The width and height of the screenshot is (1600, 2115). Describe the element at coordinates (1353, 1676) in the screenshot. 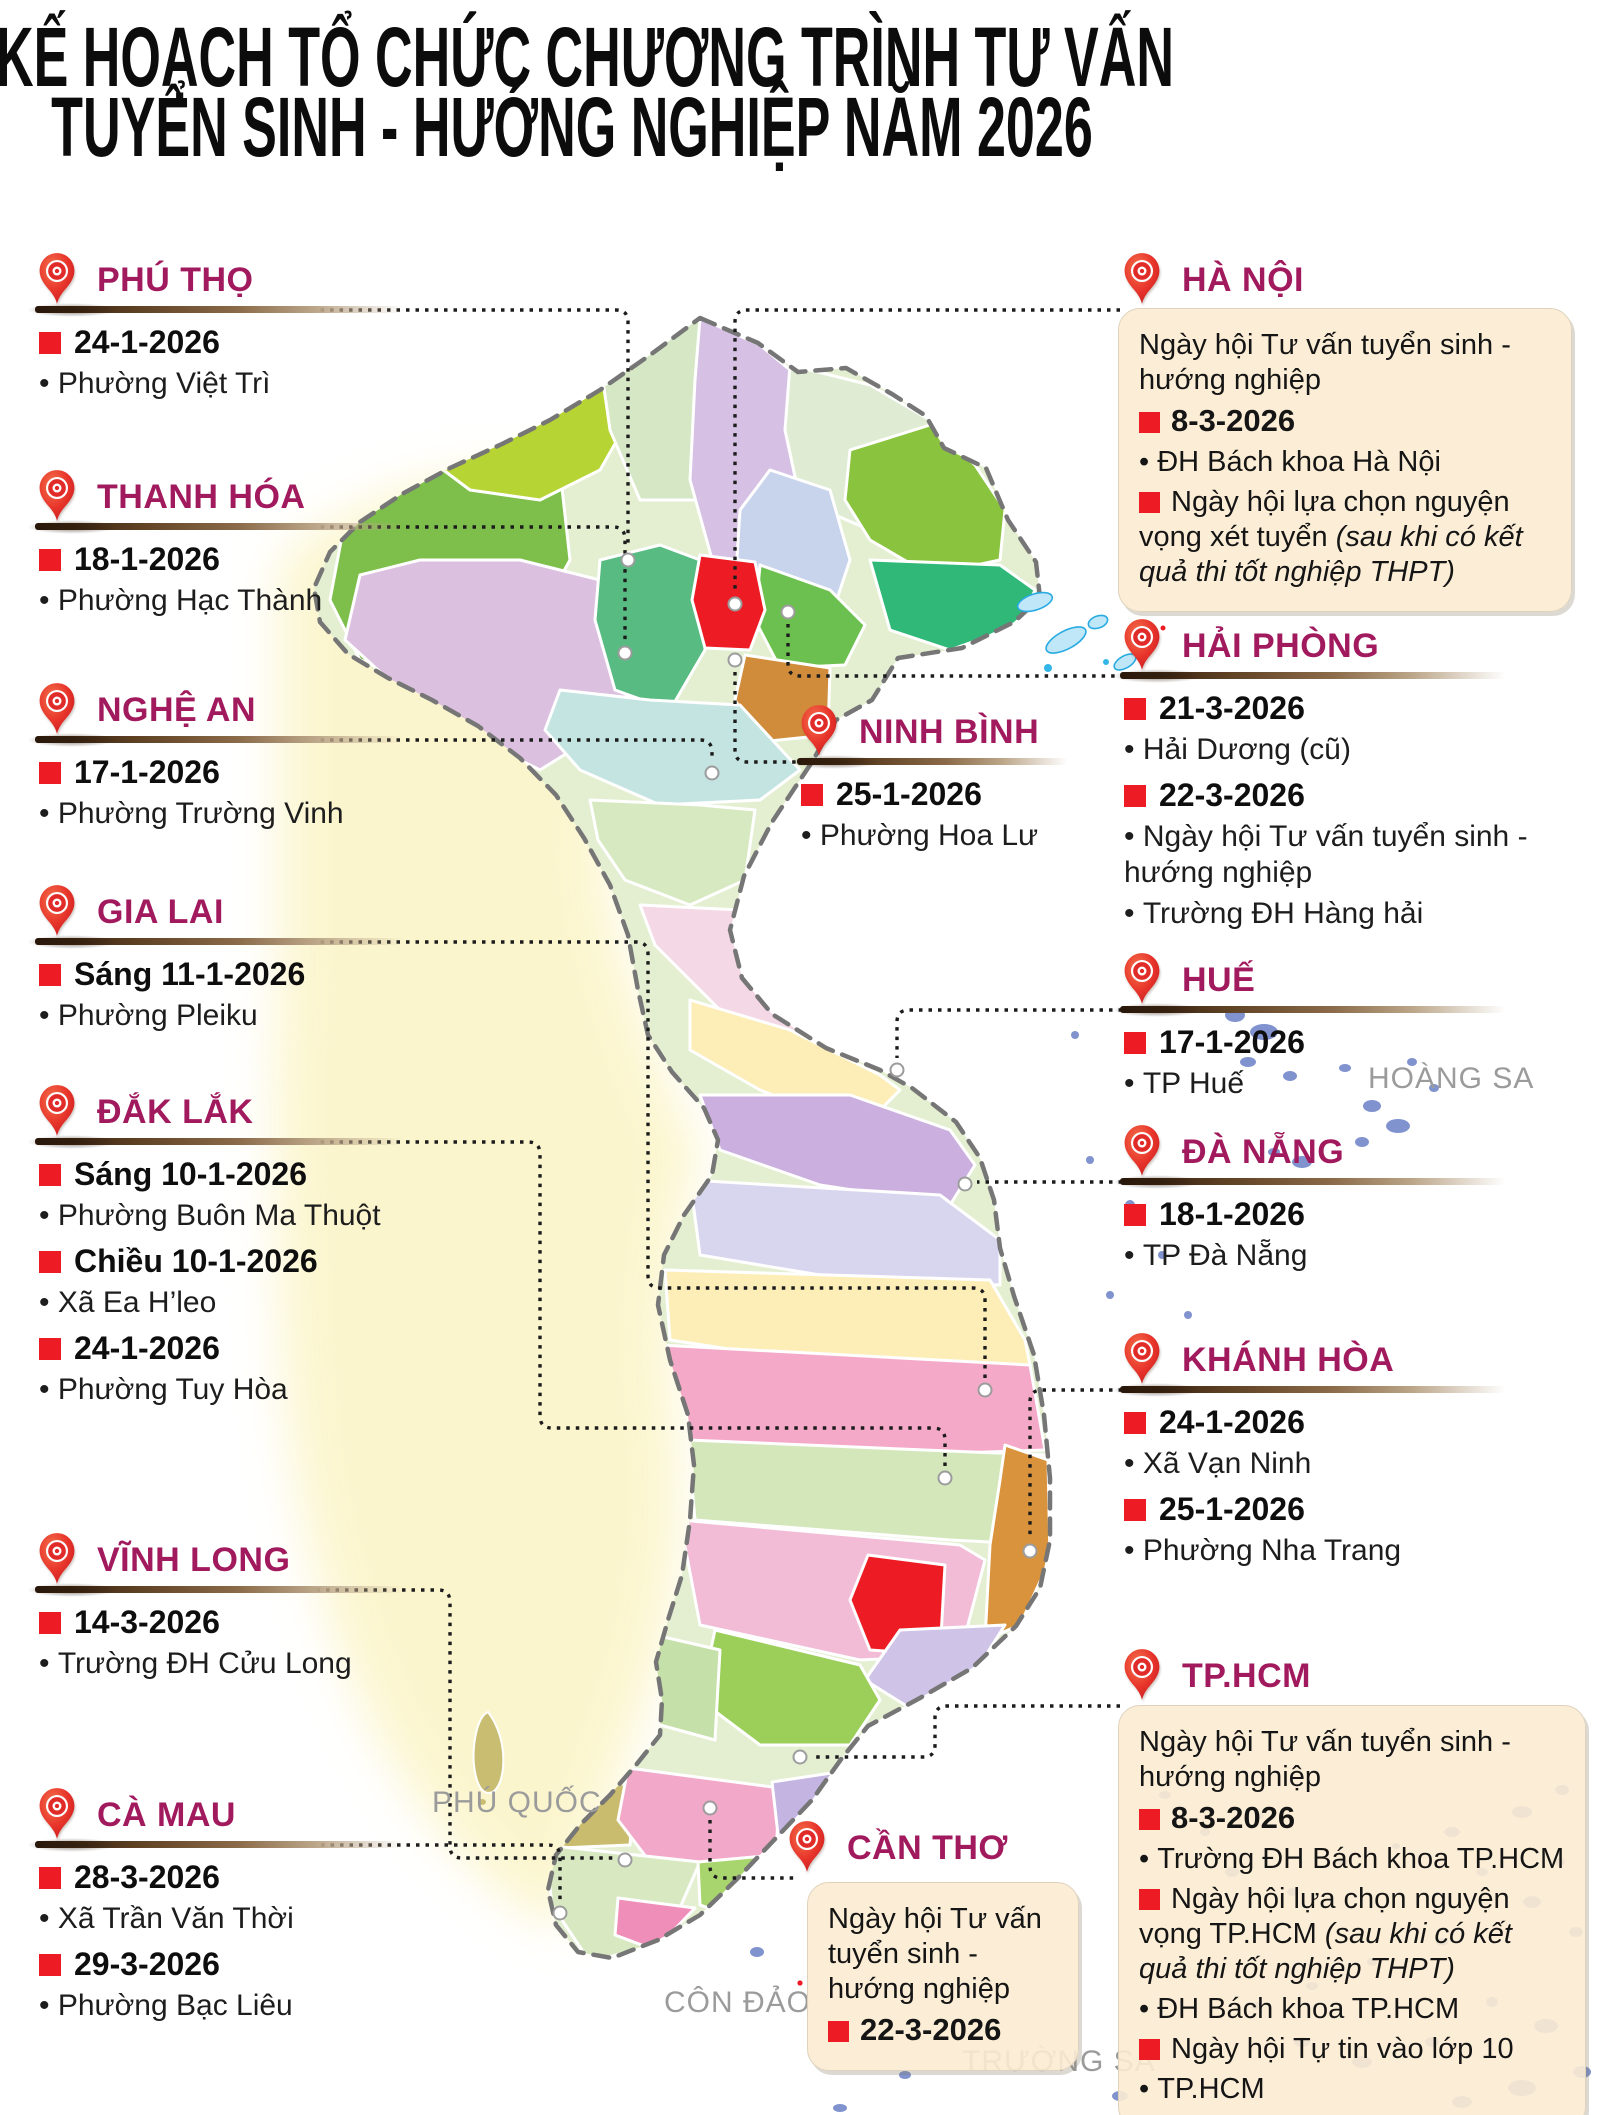

I see `callout-tphcm: TP.HCM` at that location.